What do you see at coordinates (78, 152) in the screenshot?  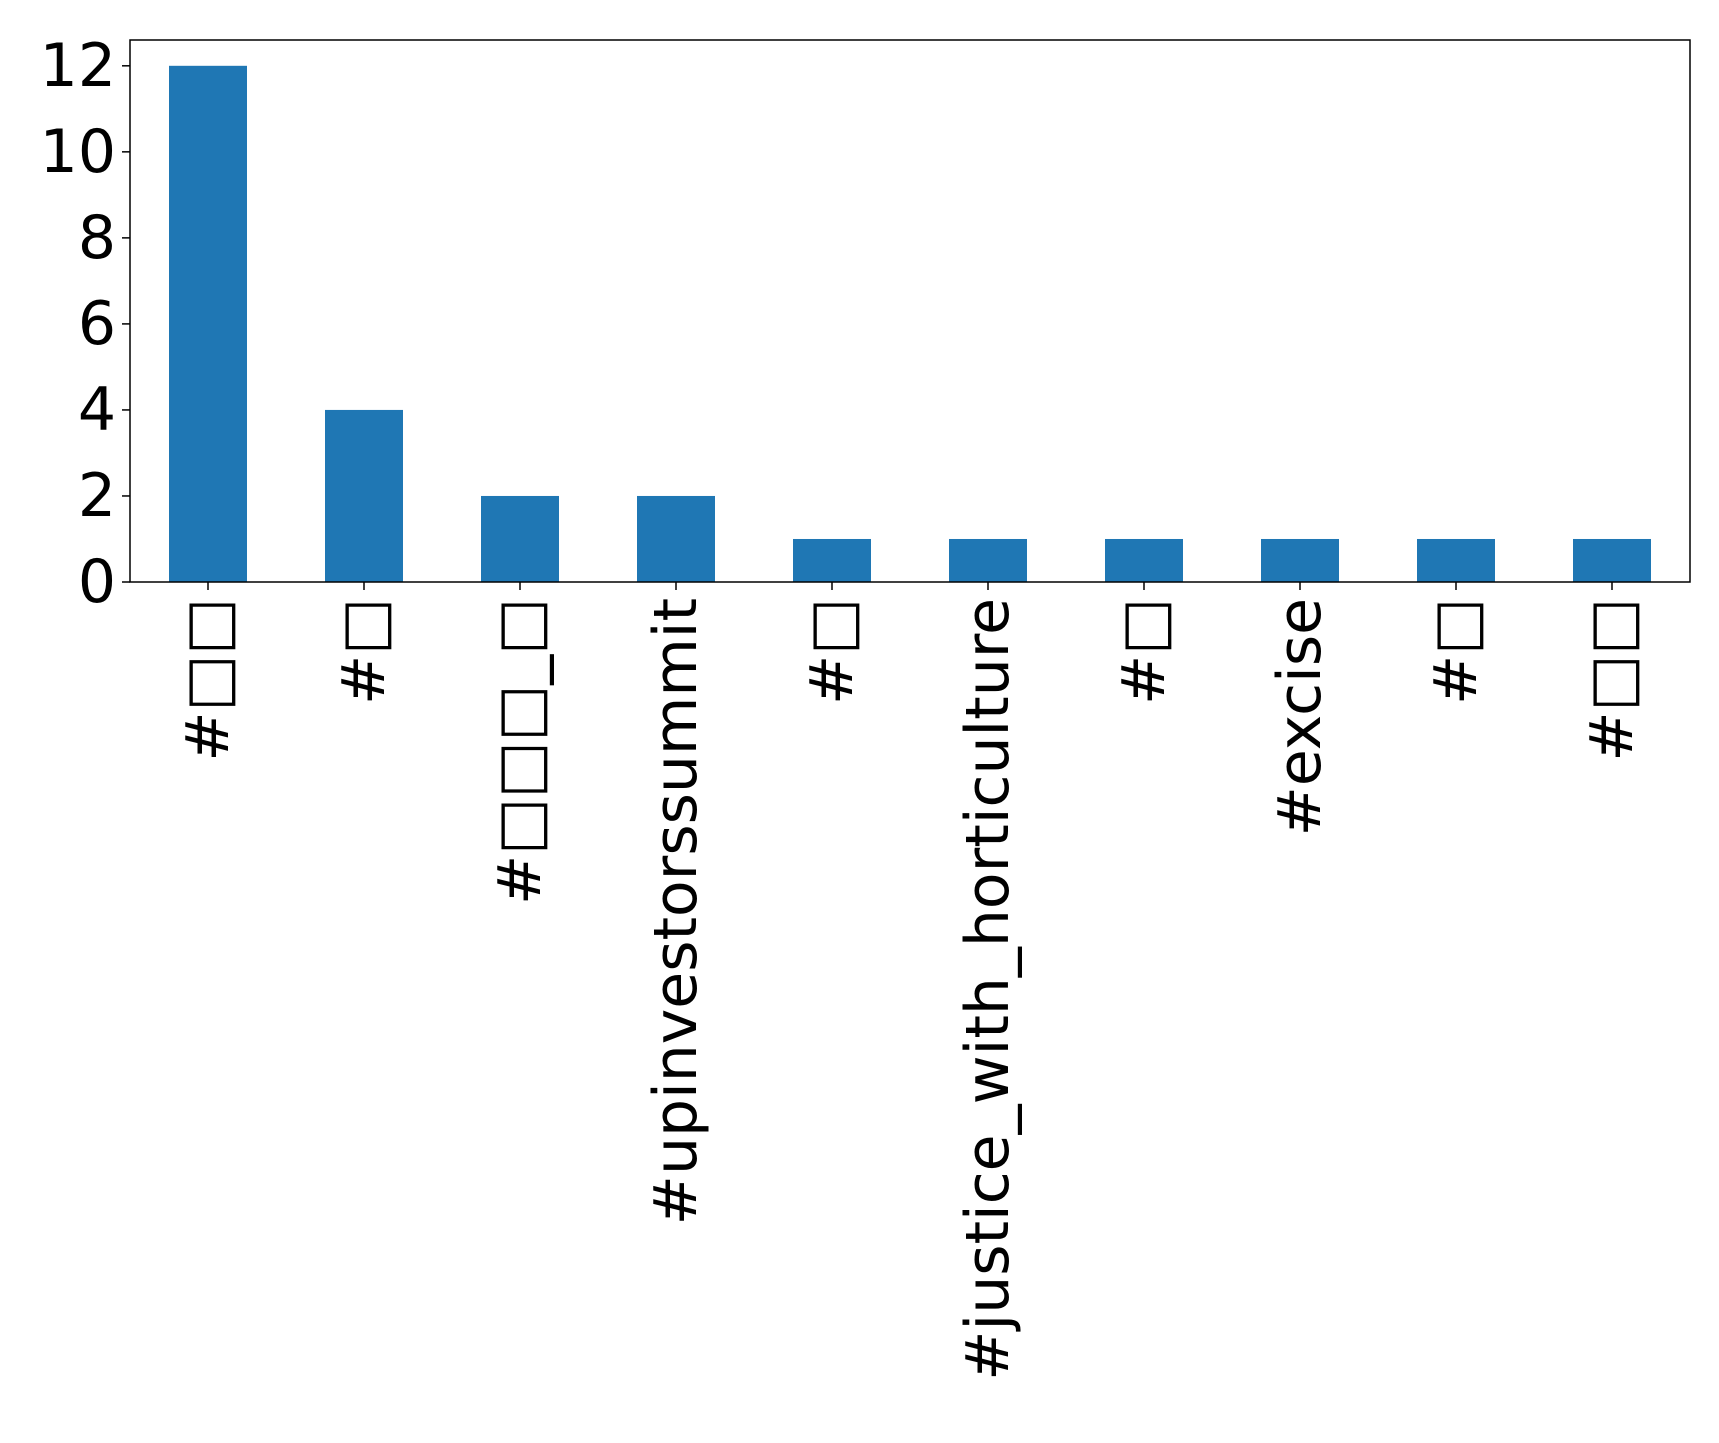 I see `y-tick-label: 10` at bounding box center [78, 152].